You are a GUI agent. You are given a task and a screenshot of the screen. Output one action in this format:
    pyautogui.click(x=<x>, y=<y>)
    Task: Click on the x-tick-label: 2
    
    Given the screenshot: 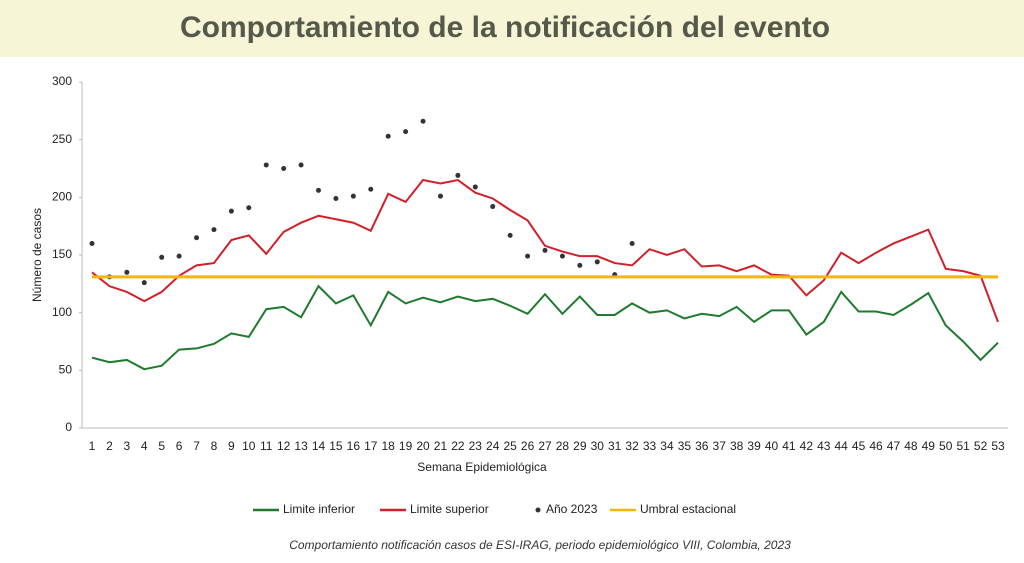 What is the action you would take?
    pyautogui.click(x=109, y=446)
    